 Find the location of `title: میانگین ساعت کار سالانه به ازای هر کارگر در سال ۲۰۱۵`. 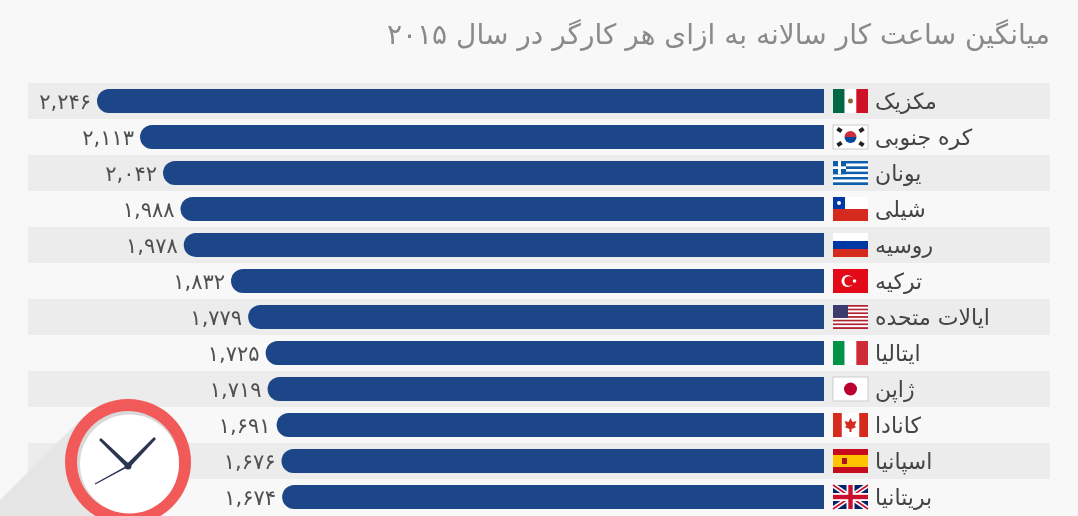

title: میانگین ساعت کار سالانه به ازای هر کارگر در سال ۲۰۱۵ is located at coordinates (718, 34).